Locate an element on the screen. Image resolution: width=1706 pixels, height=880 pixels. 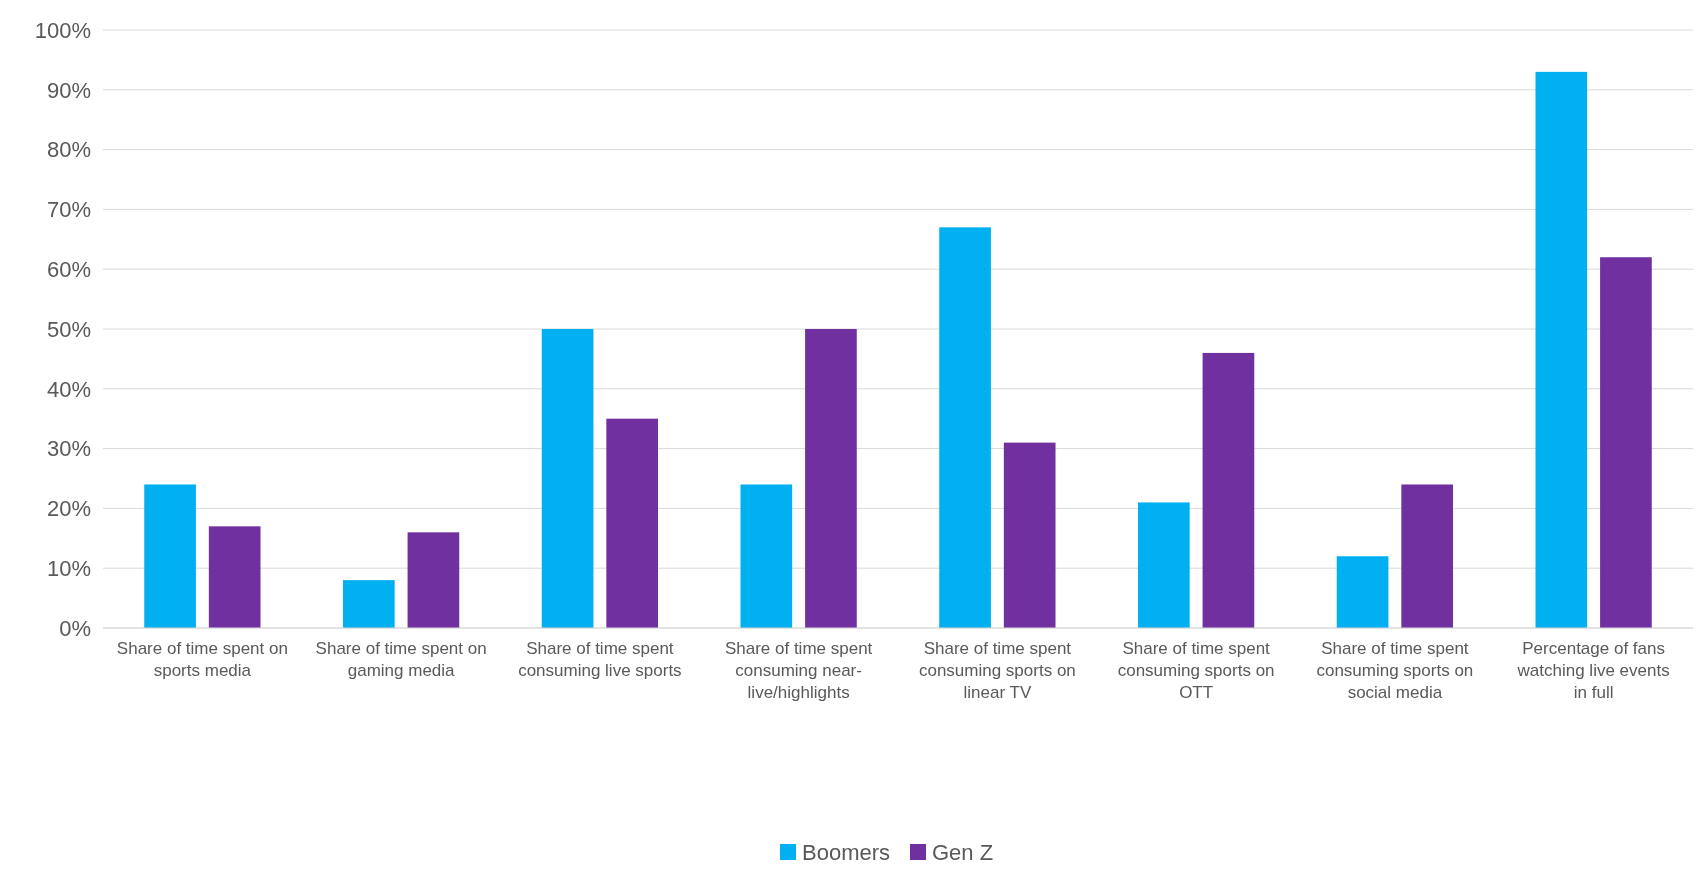
x-tick-label: Percentage of fans watching live events in full is located at coordinates (1593, 671).